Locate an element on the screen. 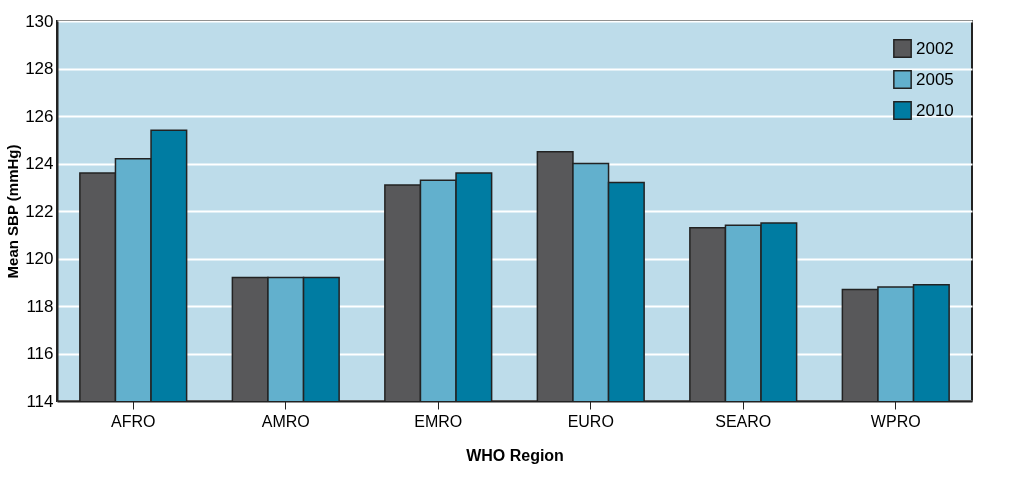 The width and height of the screenshot is (1022, 488). y-tick-label: 116 is located at coordinates (40, 353).